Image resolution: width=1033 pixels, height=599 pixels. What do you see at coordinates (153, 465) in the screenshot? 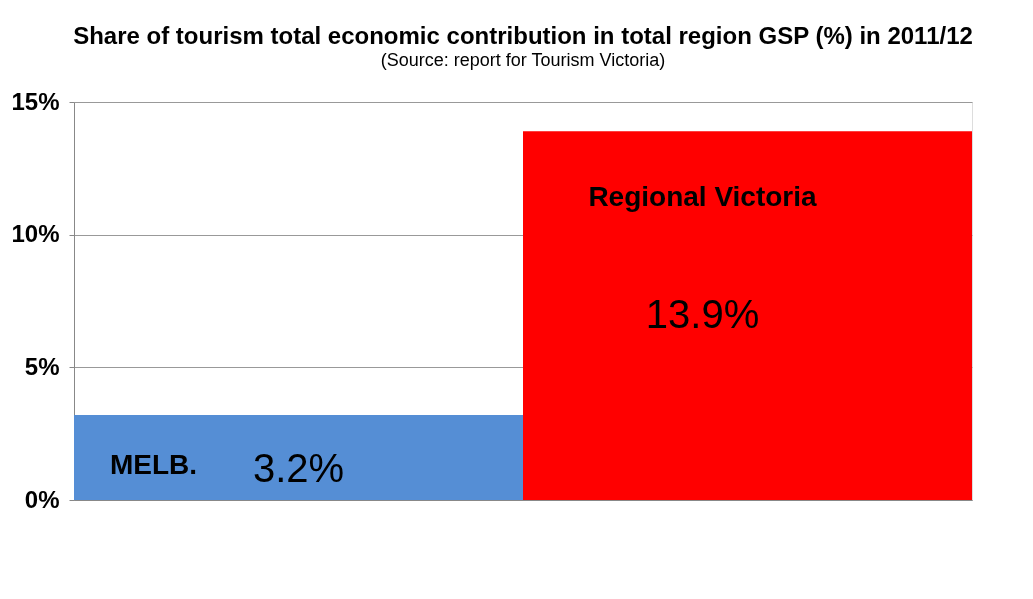
I see `x-tick-label: MELB.` at bounding box center [153, 465].